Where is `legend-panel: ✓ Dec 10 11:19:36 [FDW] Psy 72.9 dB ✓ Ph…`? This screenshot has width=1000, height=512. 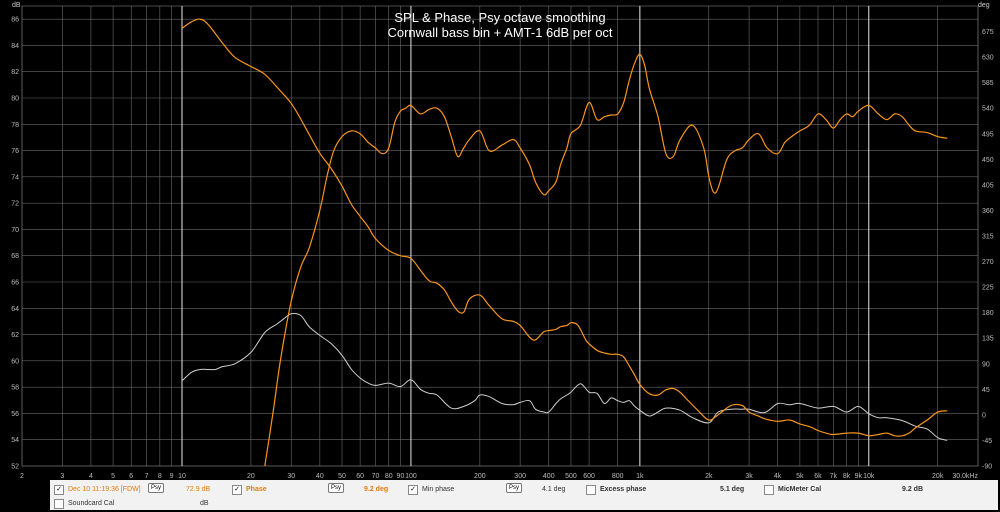 legend-panel: ✓ Dec 10 11:19:36 [FDW] Psy 72.9 dB ✓ Ph… is located at coordinates (524, 495).